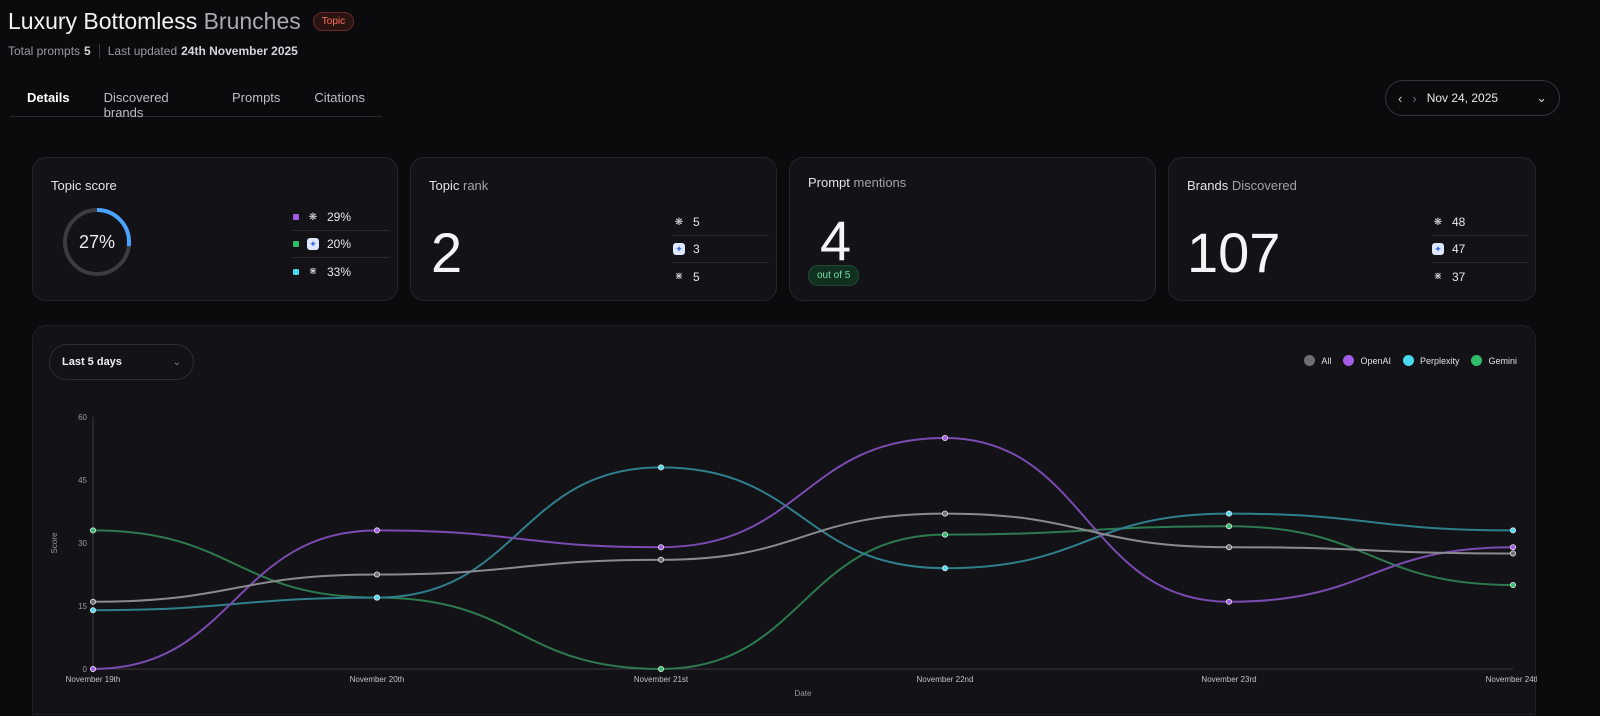 The image size is (1600, 716). I want to click on breakdown-value: 48, so click(1459, 222).